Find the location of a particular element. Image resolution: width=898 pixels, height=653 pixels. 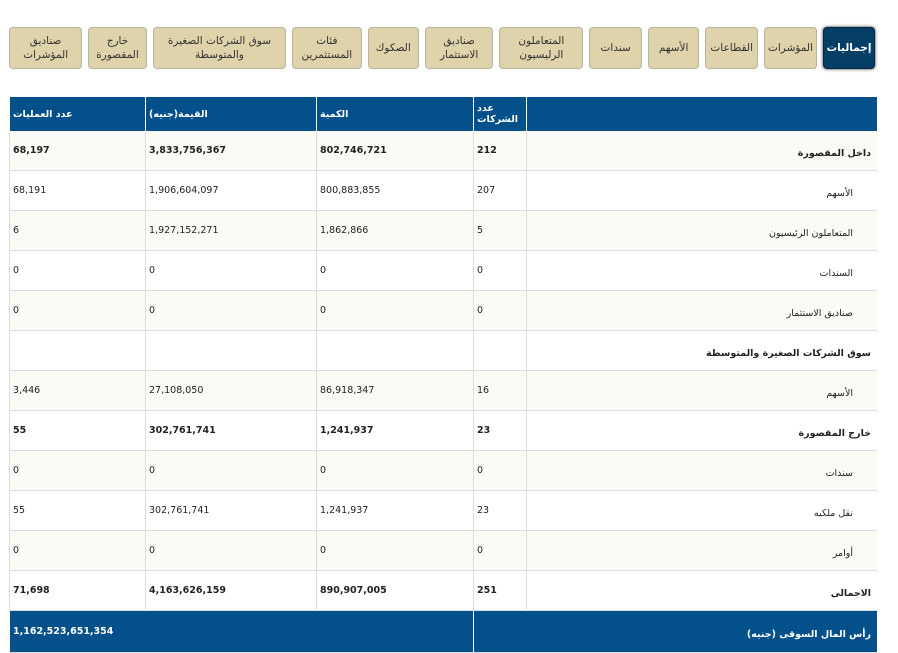

tab-totals: إجماليات is located at coordinates (849, 48).